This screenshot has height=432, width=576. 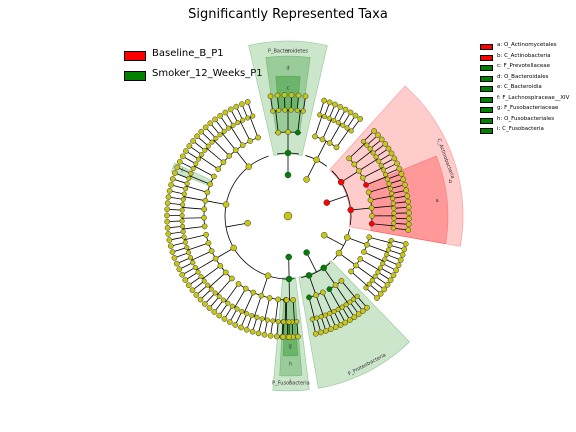 What do you see at coordinates (135, 56) in the screenshot?
I see `legend-swatch` at bounding box center [135, 56].